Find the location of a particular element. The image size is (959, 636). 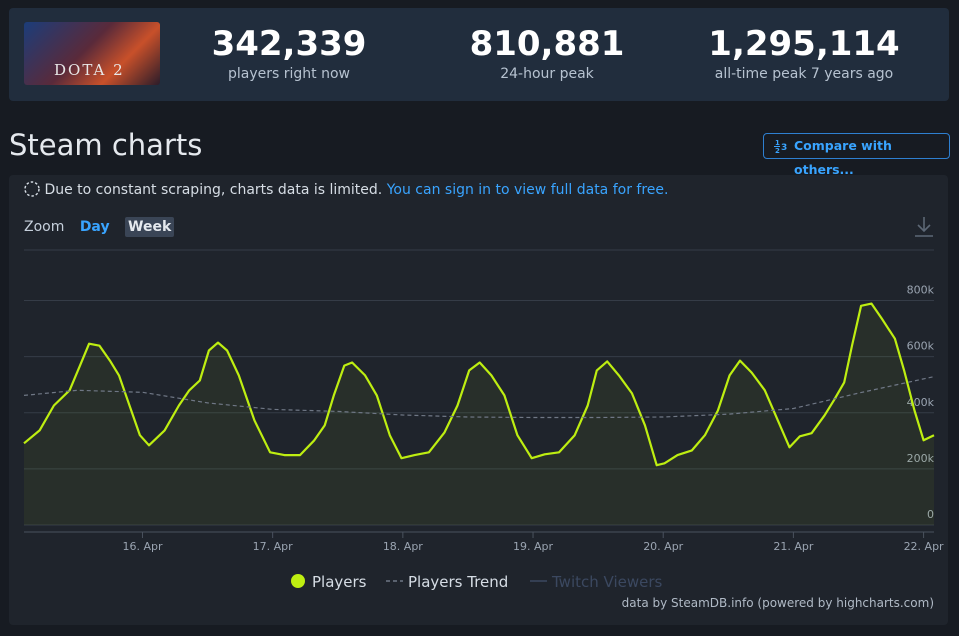

stats-card is located at coordinates (479, 54).